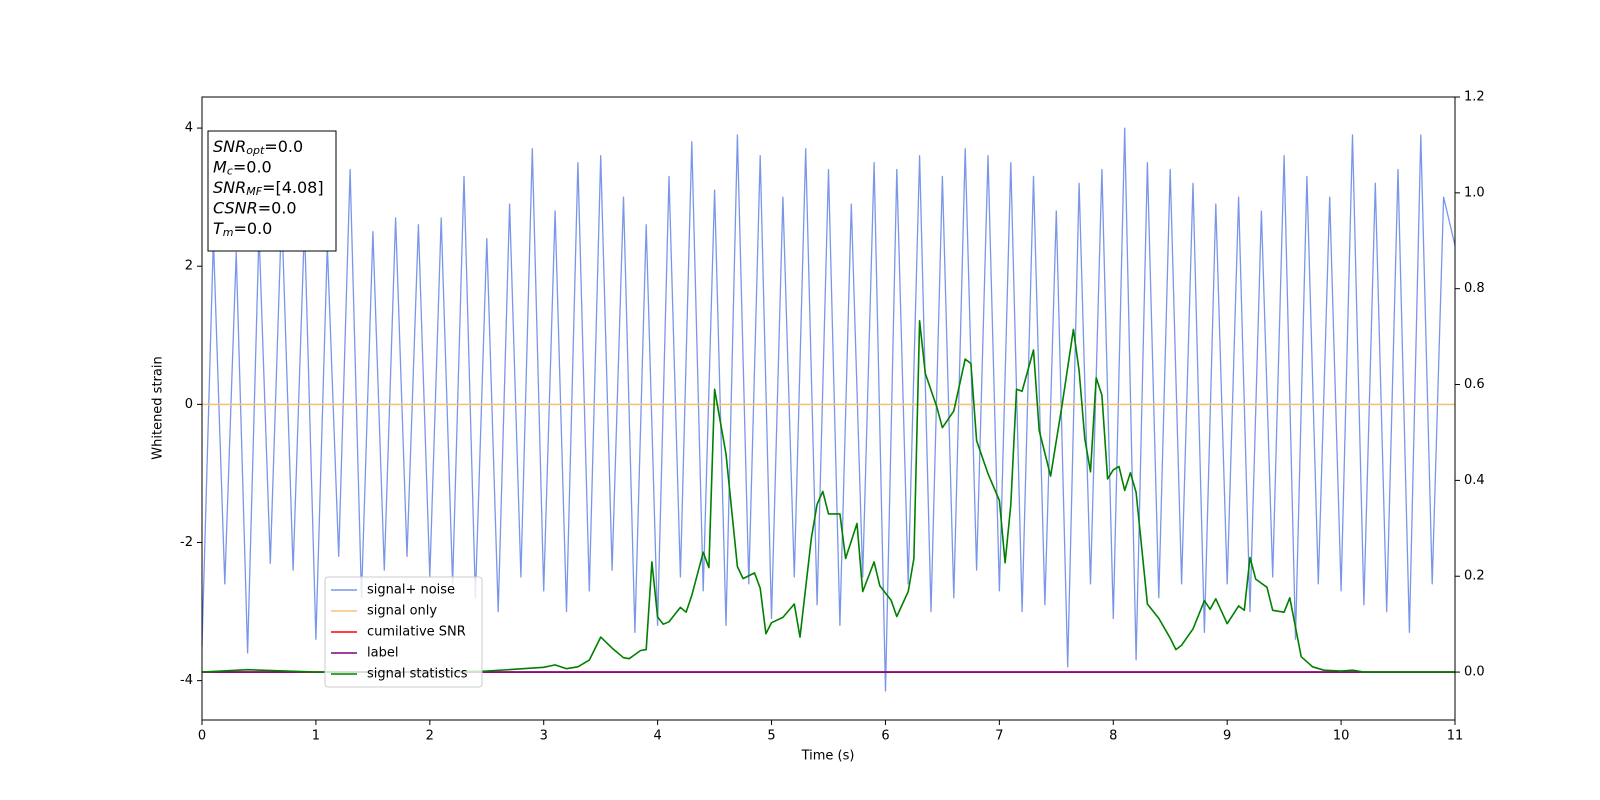 The image size is (1600, 800). Describe the element at coordinates (220, 166) in the screenshot. I see `annotation-name: M` at that location.